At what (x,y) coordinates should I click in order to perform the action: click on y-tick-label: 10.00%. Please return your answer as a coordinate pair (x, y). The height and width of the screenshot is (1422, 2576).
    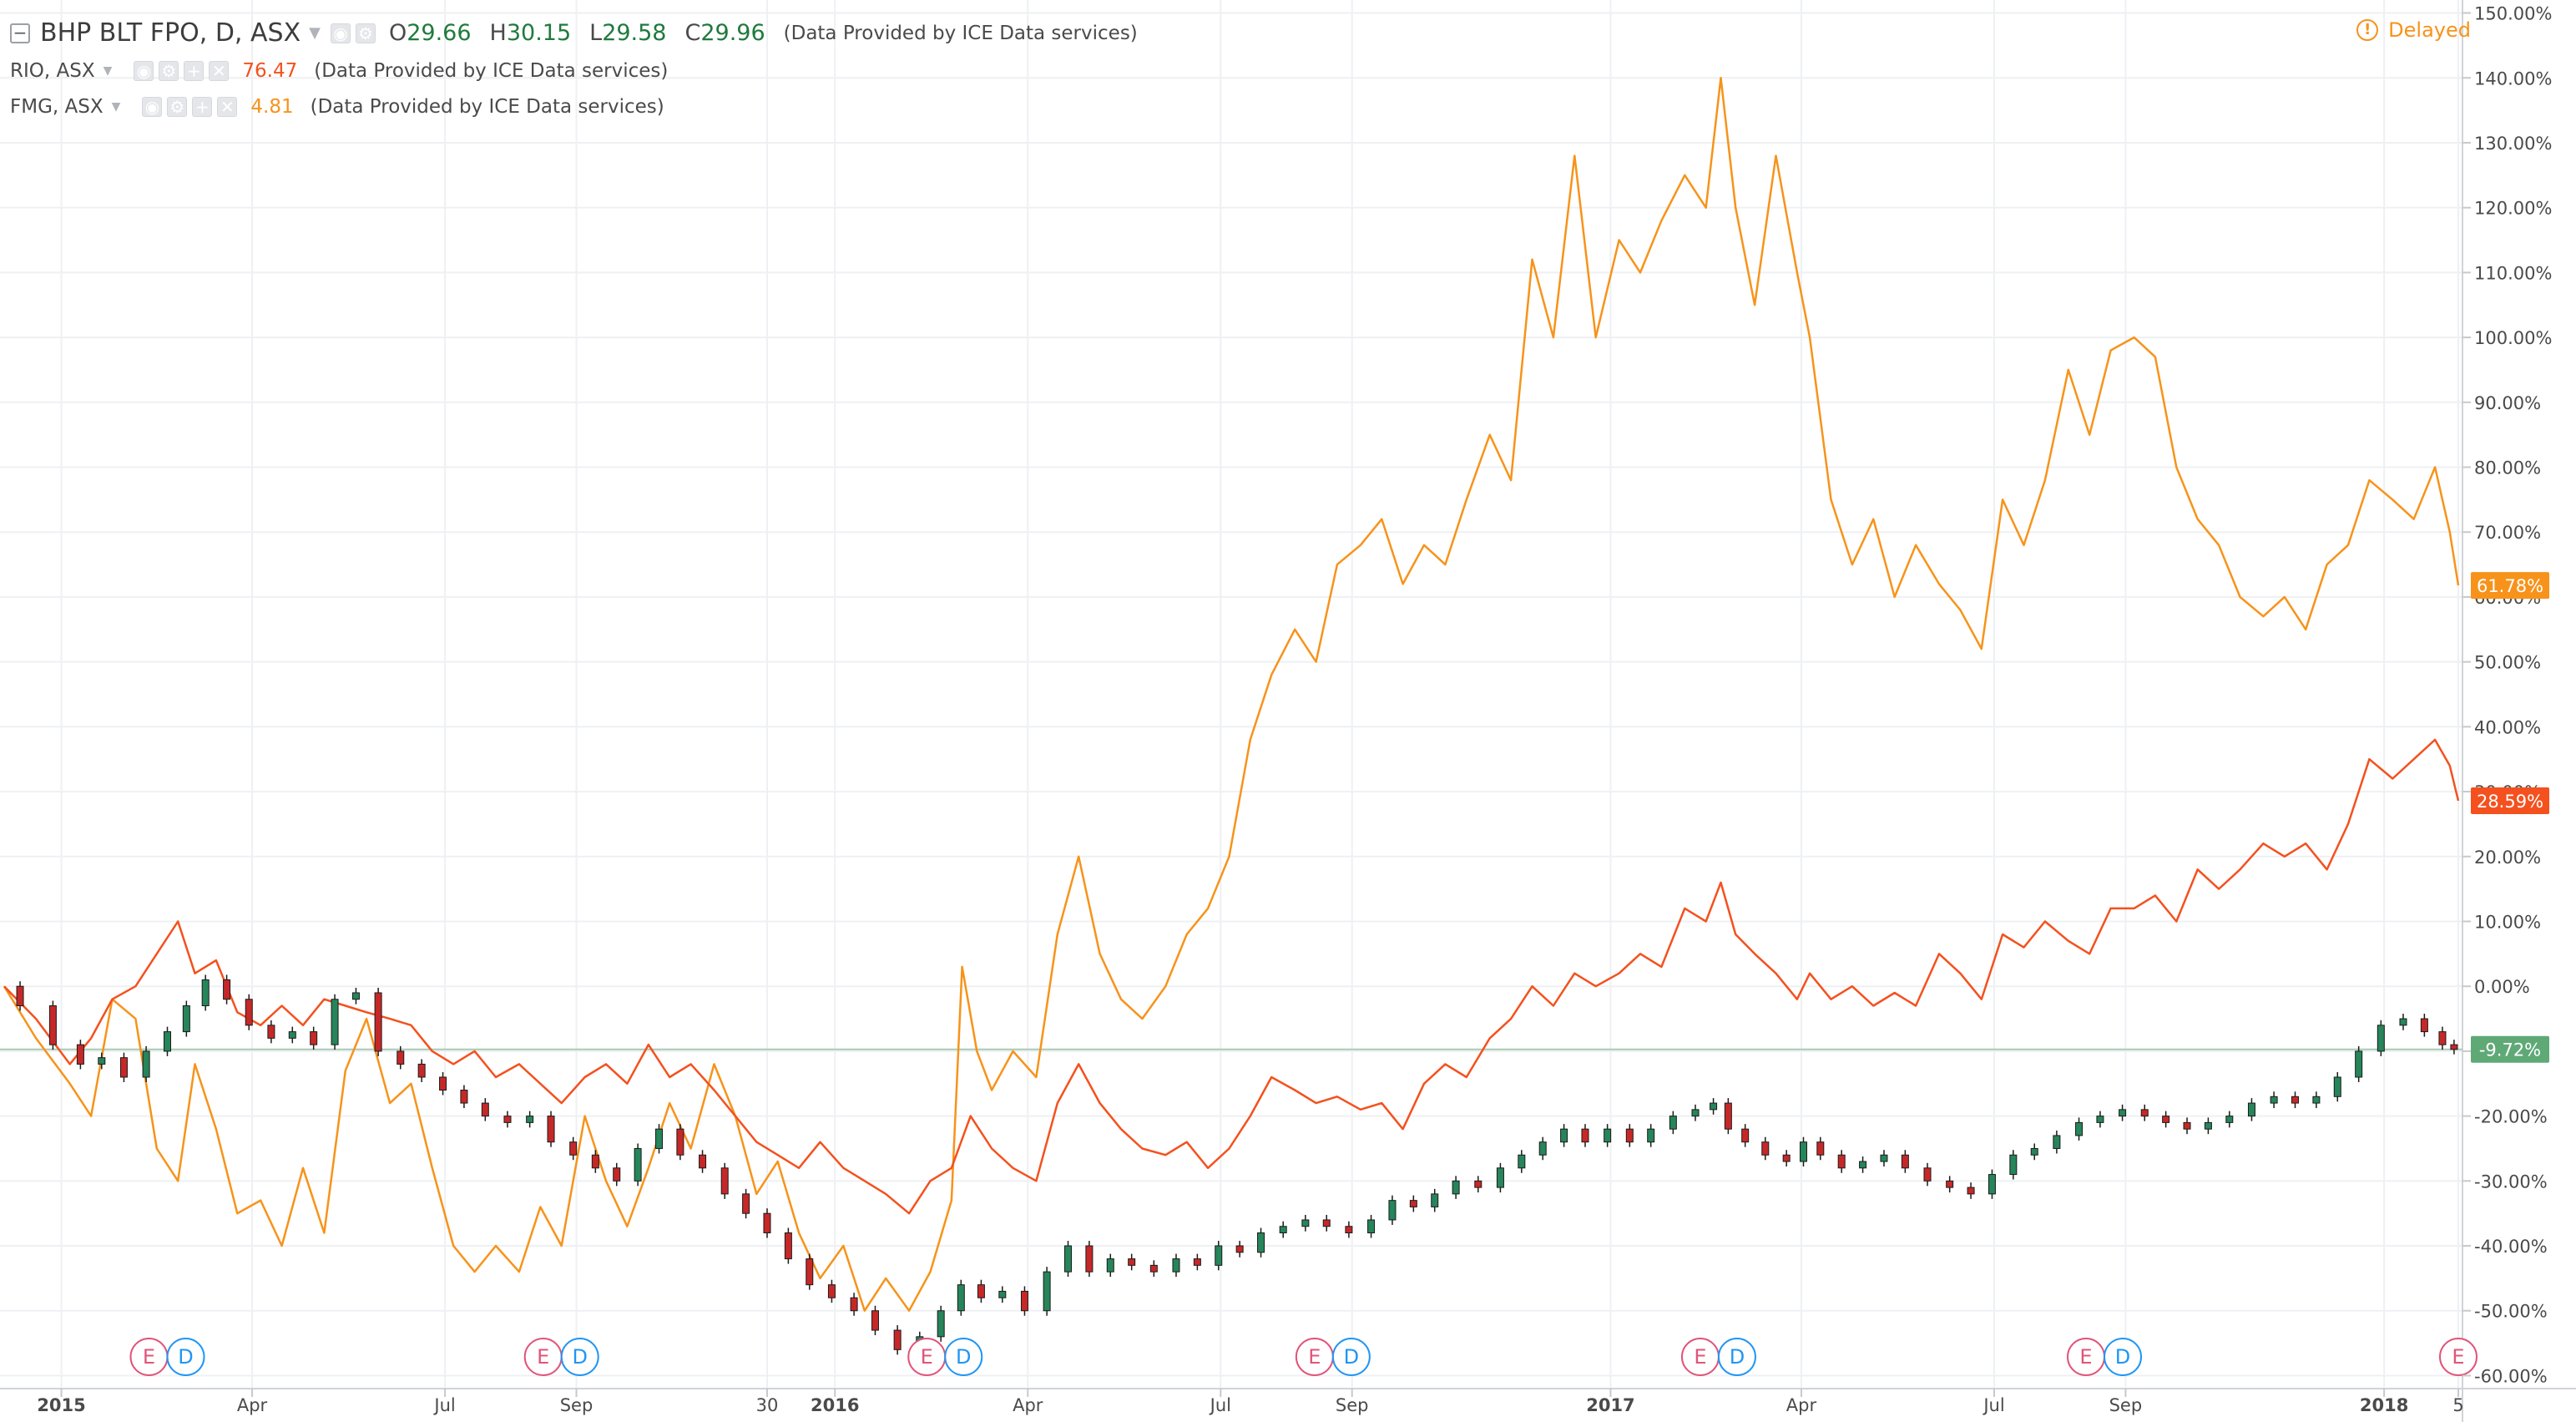
    Looking at the image, I should click on (2507, 922).